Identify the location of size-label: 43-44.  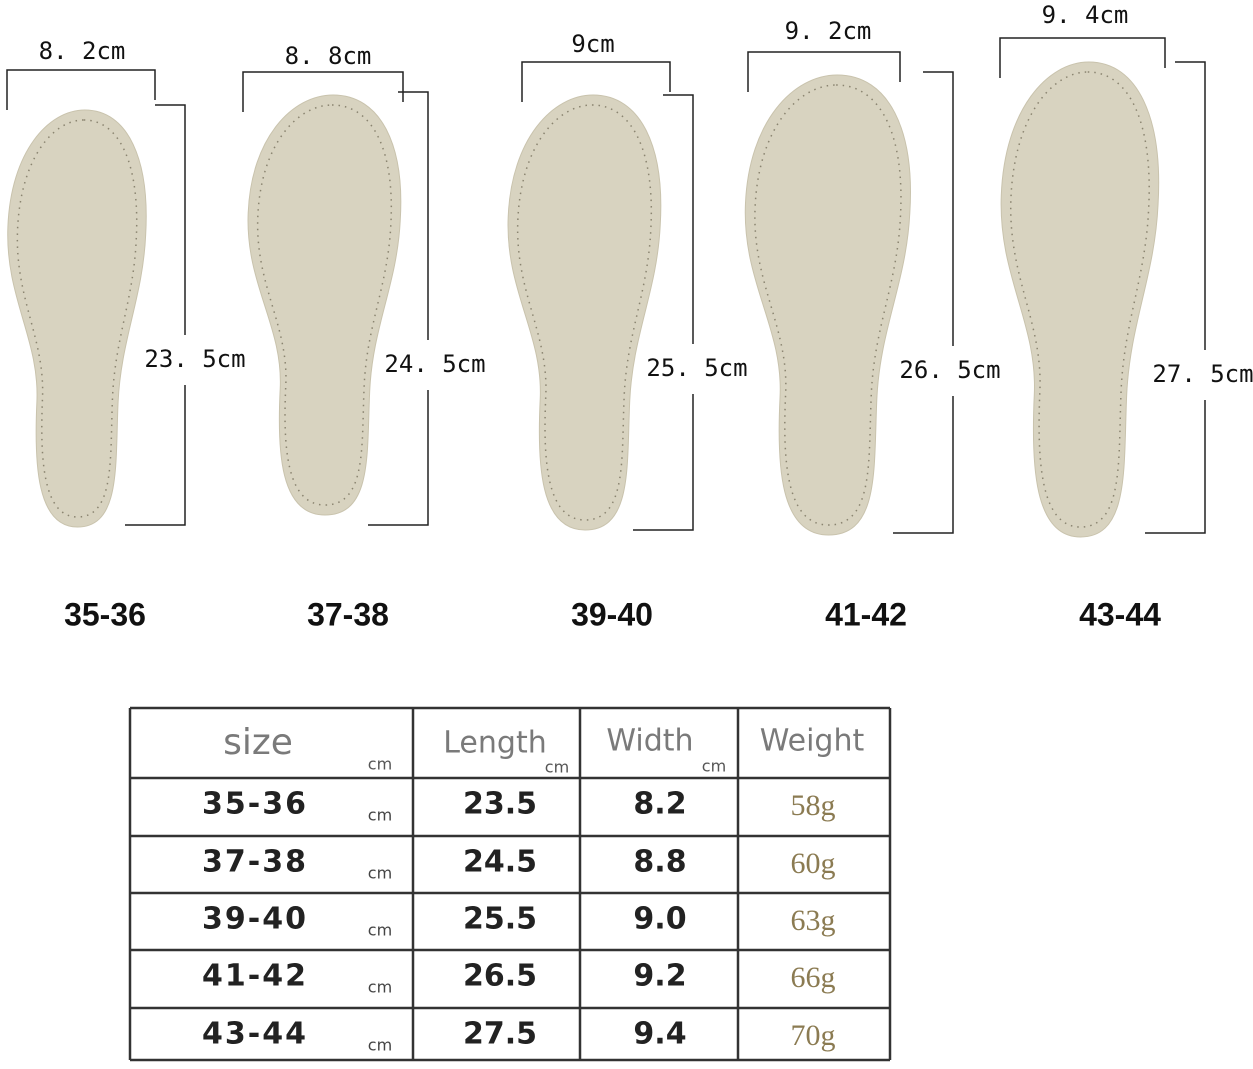
(1120, 614).